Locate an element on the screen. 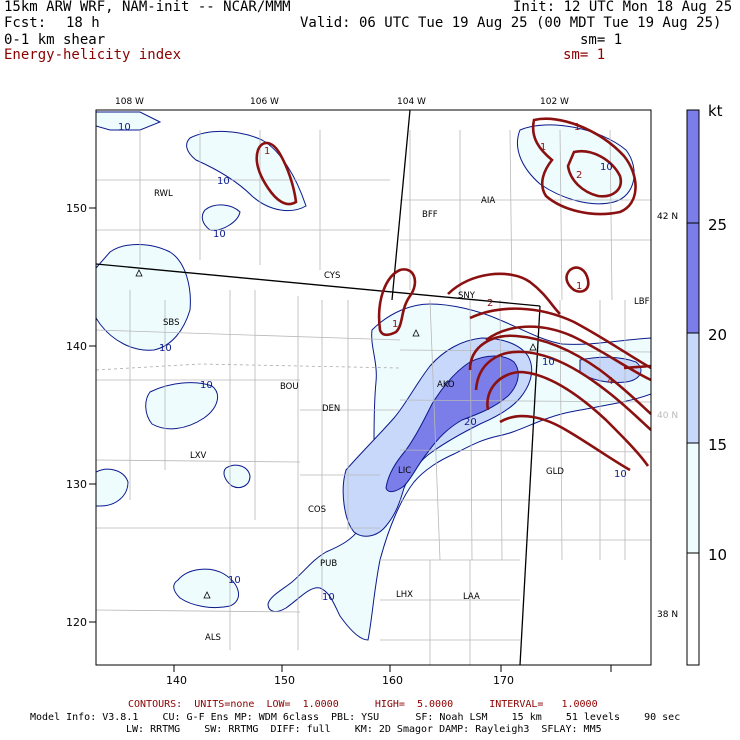 The width and height of the screenshot is (740, 740). lon-label-104w: 104 W is located at coordinates (411, 102).